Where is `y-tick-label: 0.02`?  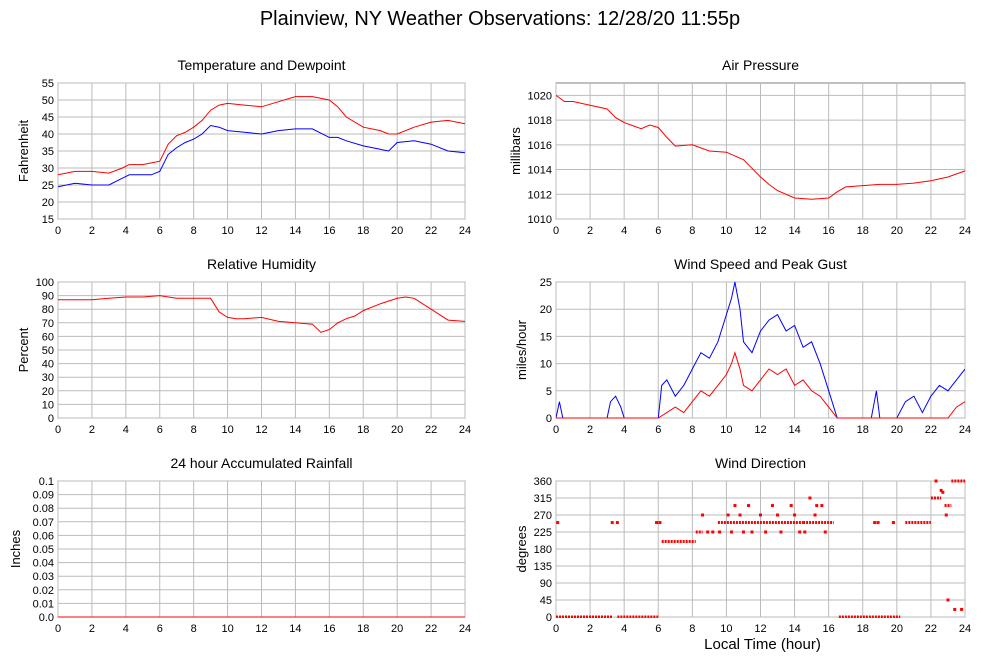
y-tick-label: 0.02 is located at coordinates (43, 591).